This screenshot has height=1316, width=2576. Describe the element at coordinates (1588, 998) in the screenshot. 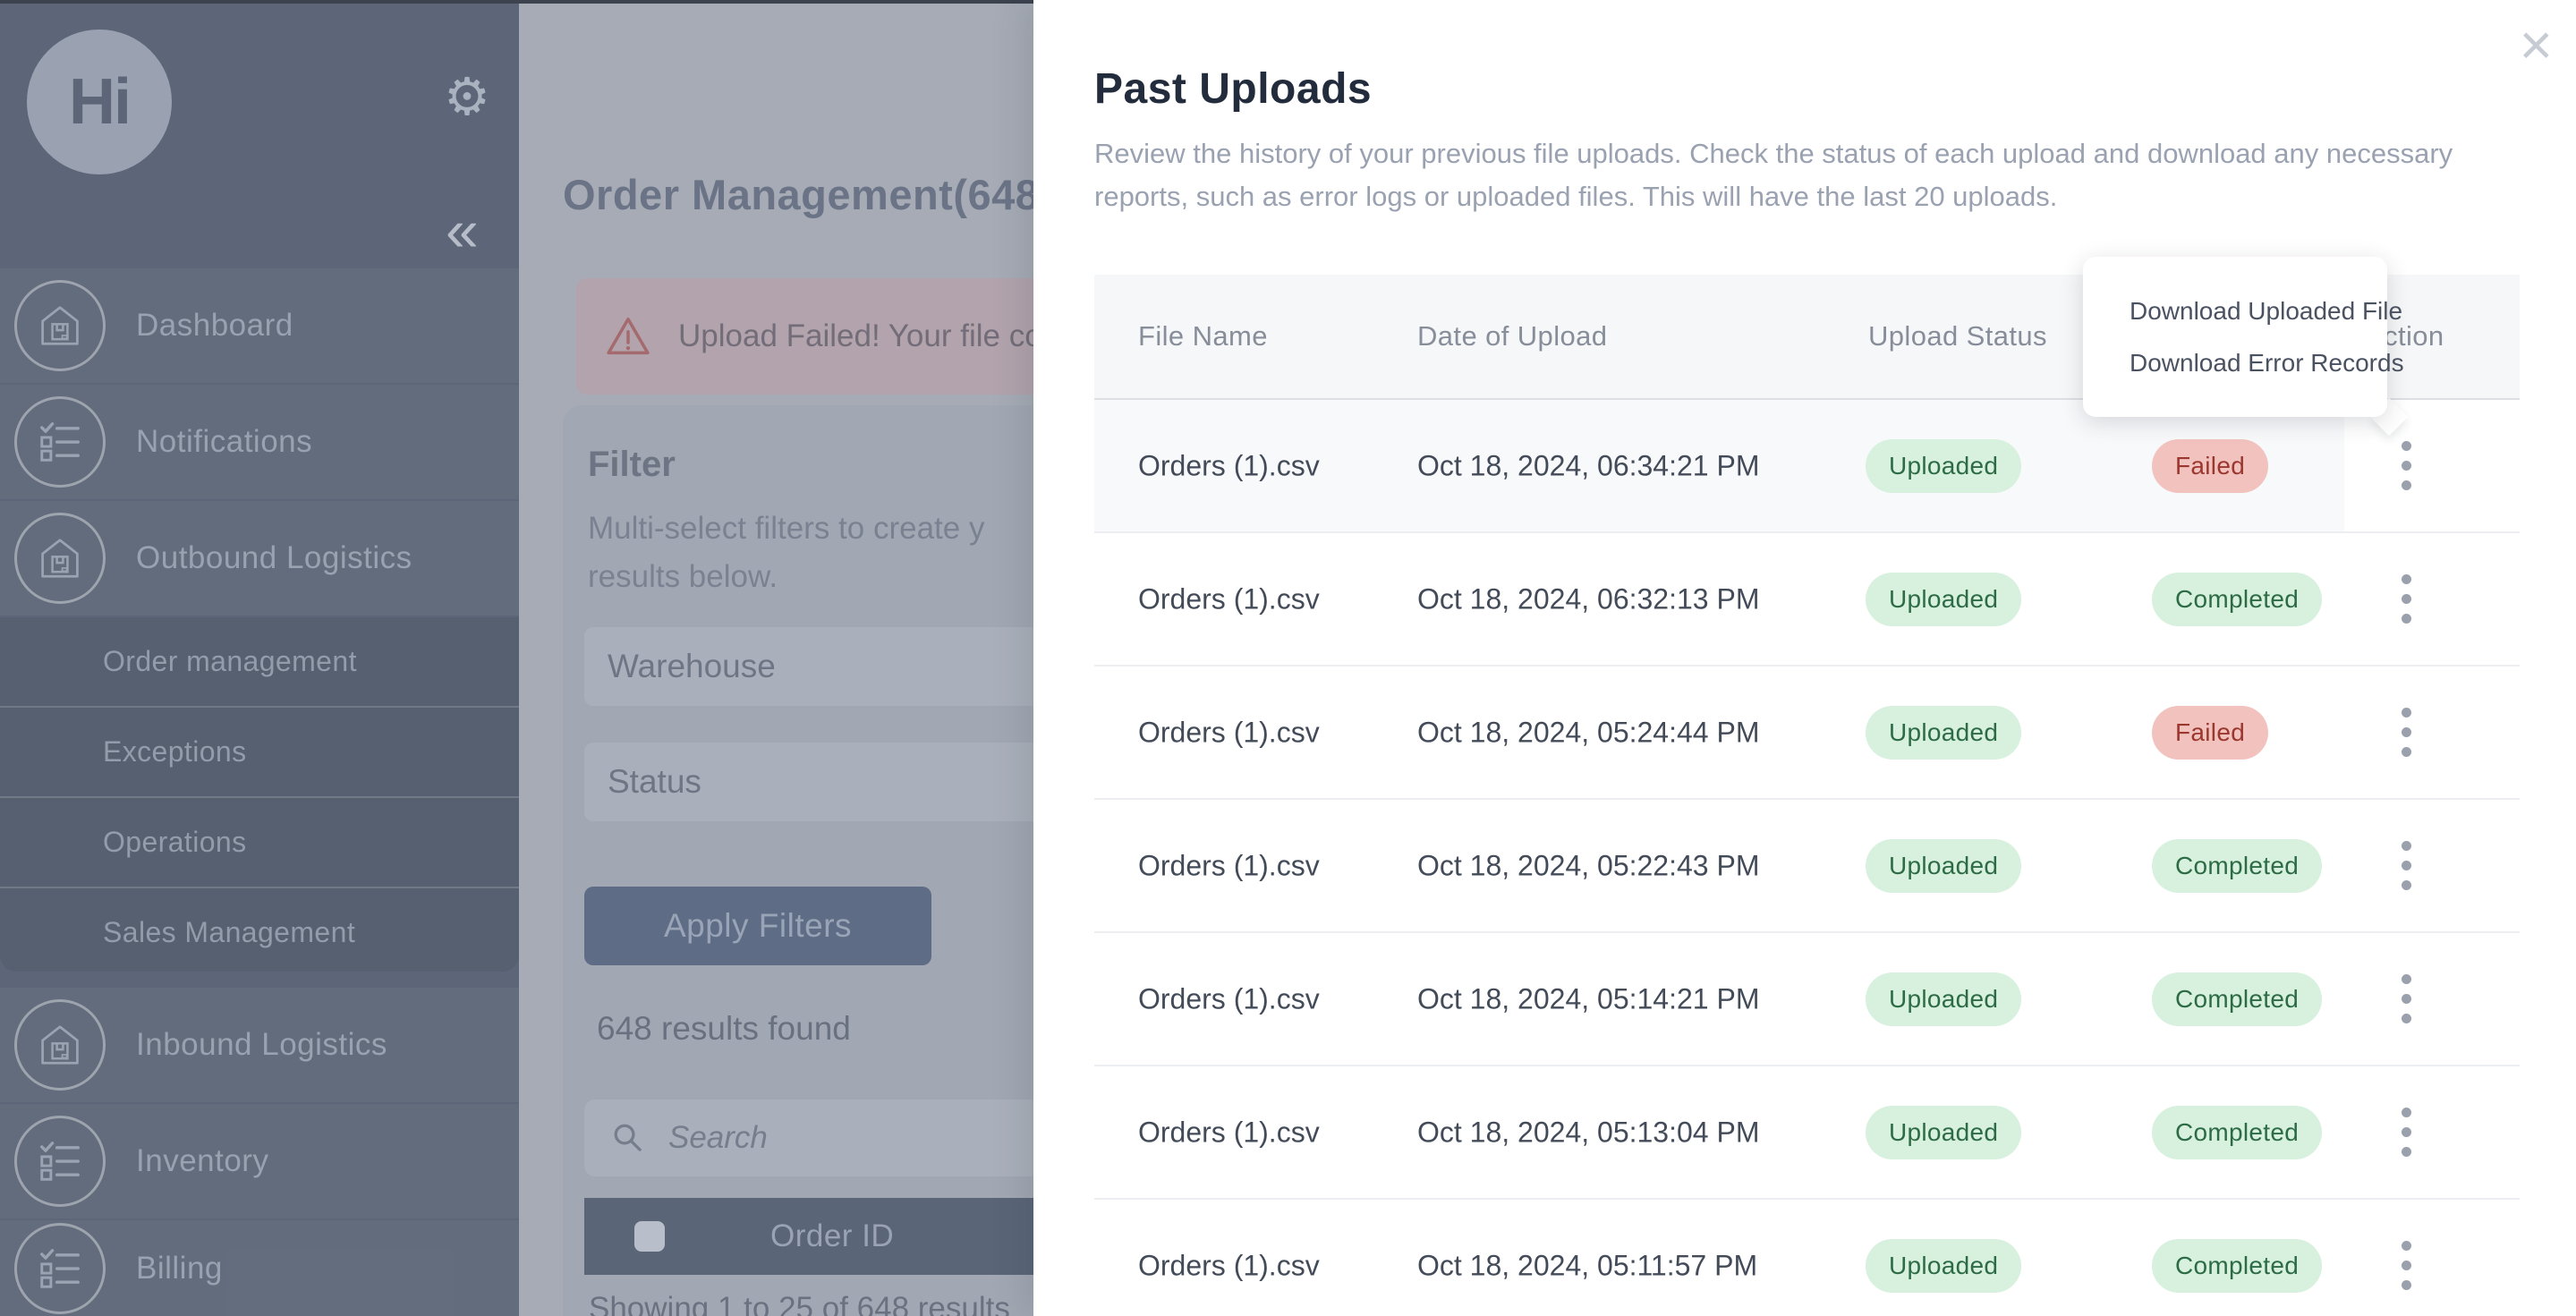

I see `cell-date: Oct 18, 2024, 05:14:21 PM` at that location.